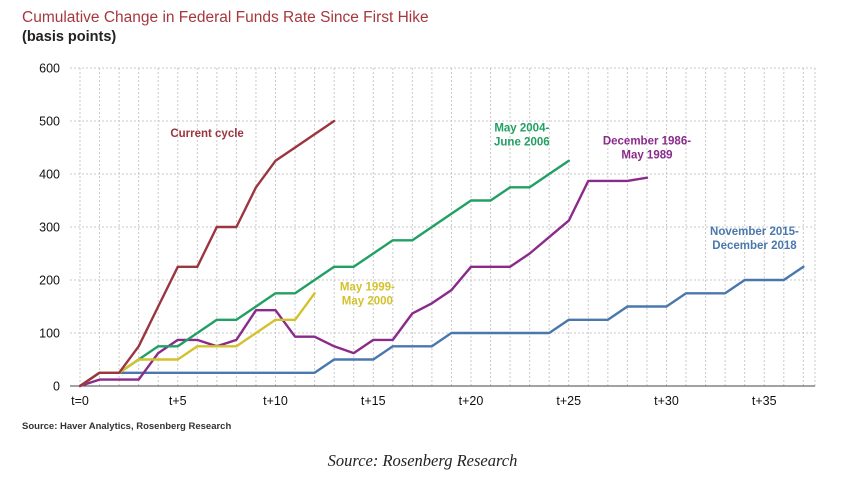  Describe the element at coordinates (521, 129) in the screenshot. I see `series-label-line: May 2004-` at that location.